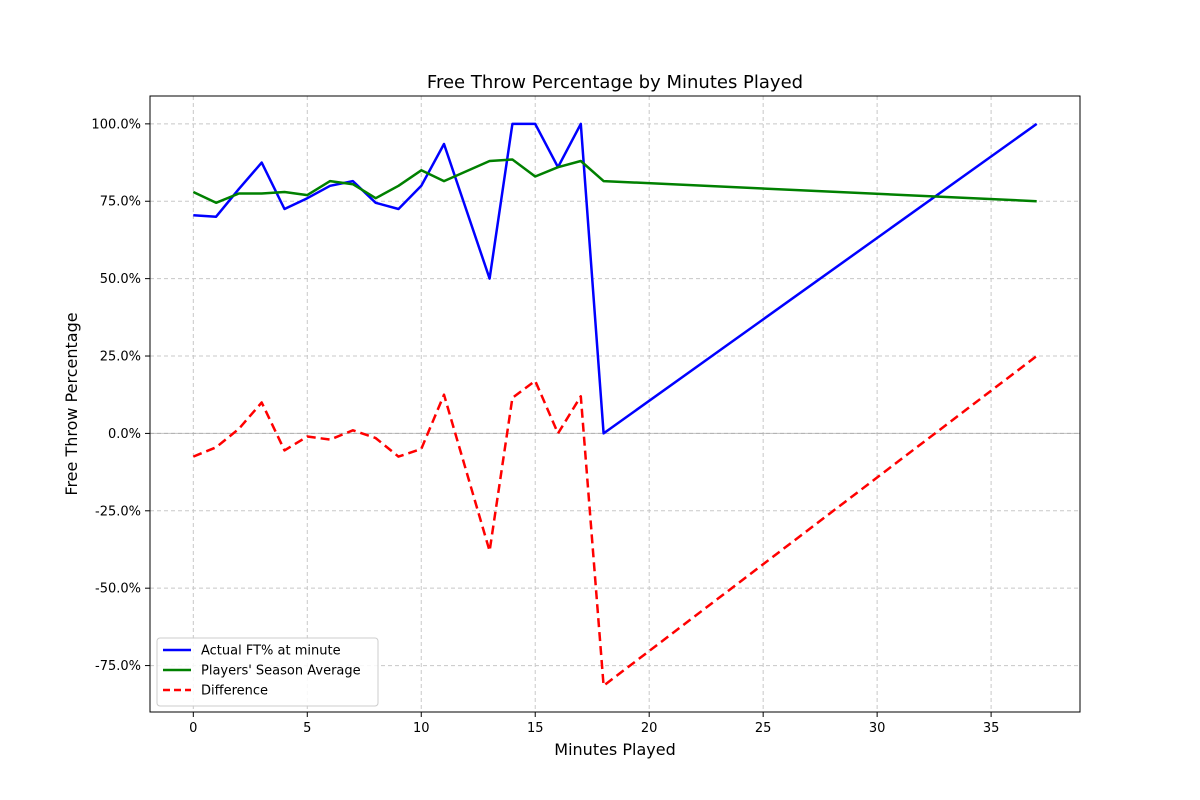 The height and width of the screenshot is (800, 1200). I want to click on y-tick-label: 50.0%, so click(120, 279).